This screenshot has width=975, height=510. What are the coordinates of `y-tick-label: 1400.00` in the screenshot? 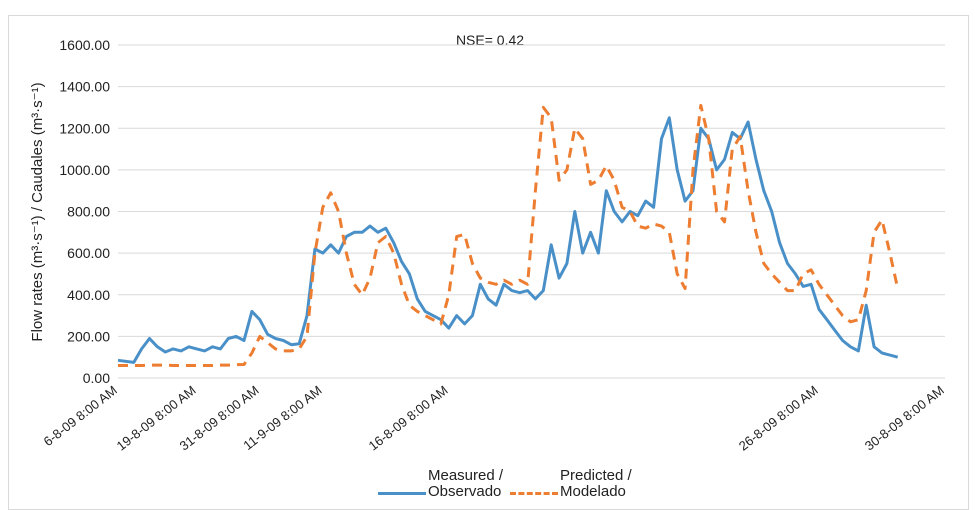 It's located at (84, 87).